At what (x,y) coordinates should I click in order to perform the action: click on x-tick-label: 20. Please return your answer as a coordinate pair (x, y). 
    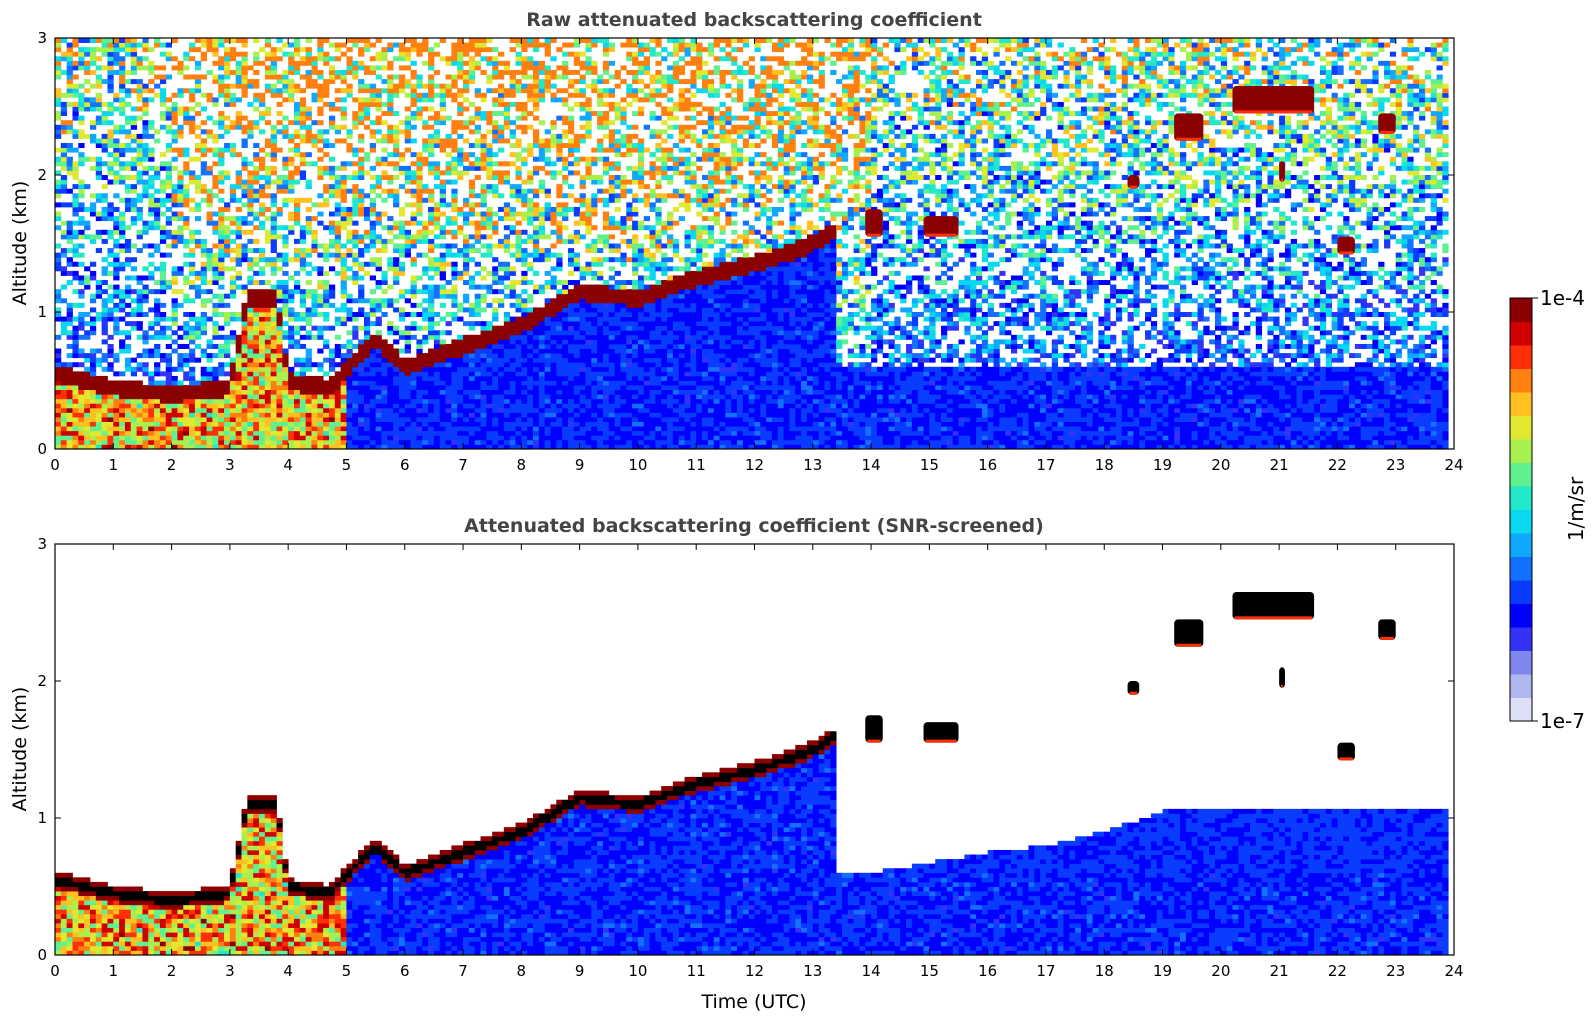
    Looking at the image, I should click on (1220, 465).